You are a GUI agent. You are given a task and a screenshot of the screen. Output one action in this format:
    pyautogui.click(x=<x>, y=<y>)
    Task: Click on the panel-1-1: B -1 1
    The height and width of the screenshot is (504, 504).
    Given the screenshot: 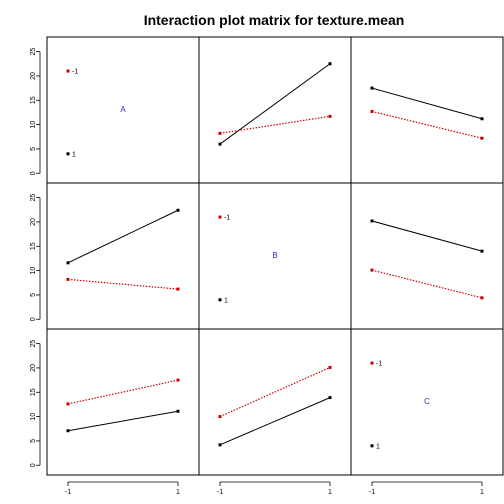 What is the action you would take?
    pyautogui.click(x=248, y=259)
    